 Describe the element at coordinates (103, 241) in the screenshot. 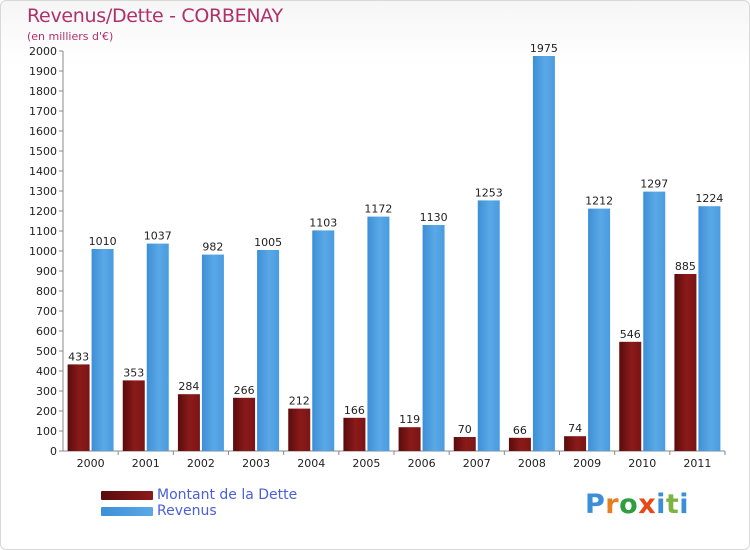

I see `bar-label-revenue: 1010` at that location.